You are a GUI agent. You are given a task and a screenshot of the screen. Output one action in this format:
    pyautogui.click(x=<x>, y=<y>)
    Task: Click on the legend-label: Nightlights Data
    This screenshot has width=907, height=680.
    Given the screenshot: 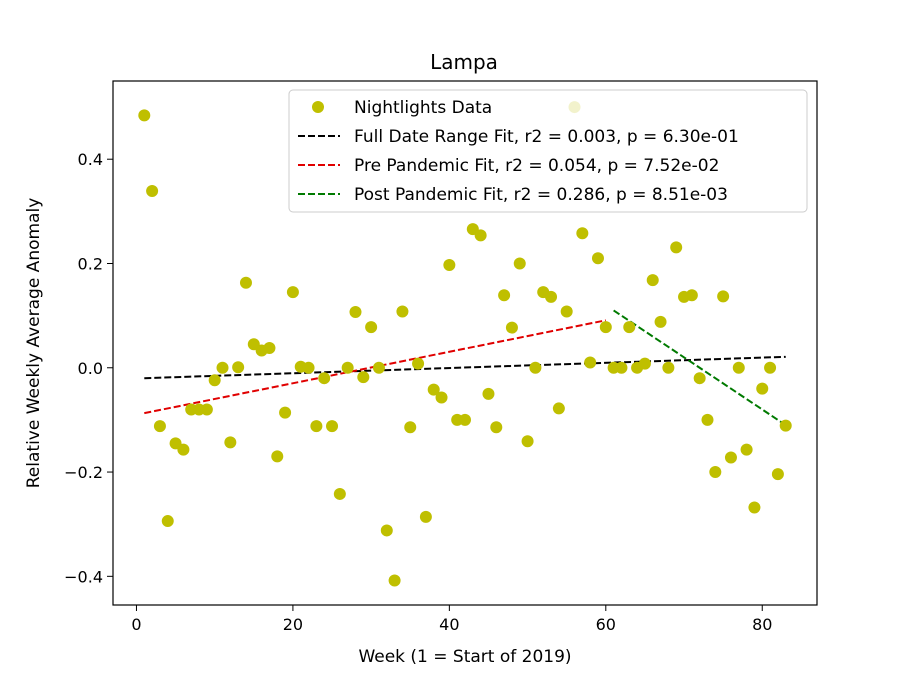 What is the action you would take?
    pyautogui.click(x=423, y=108)
    